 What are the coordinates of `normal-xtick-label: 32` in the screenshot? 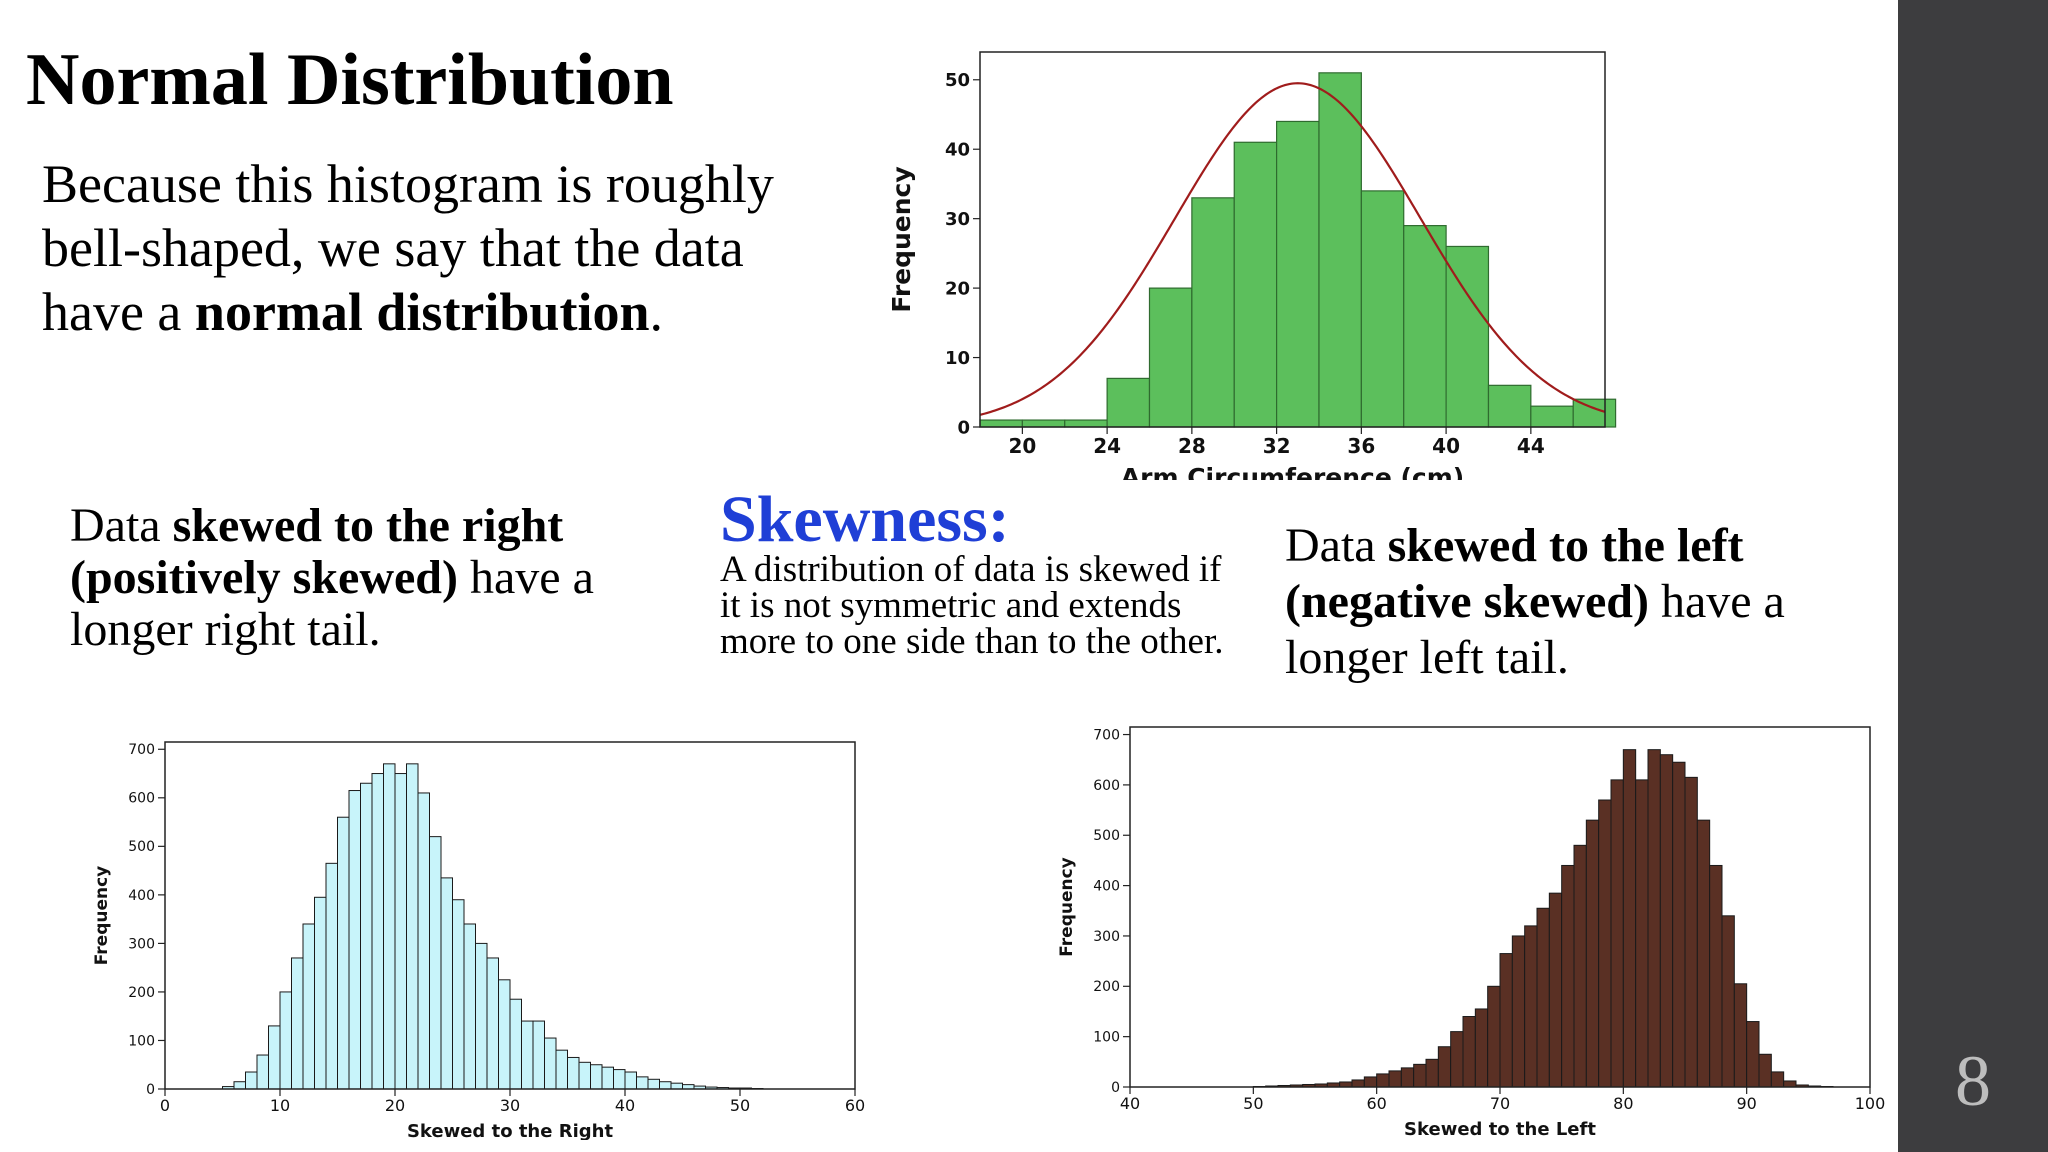 It's located at (1277, 446).